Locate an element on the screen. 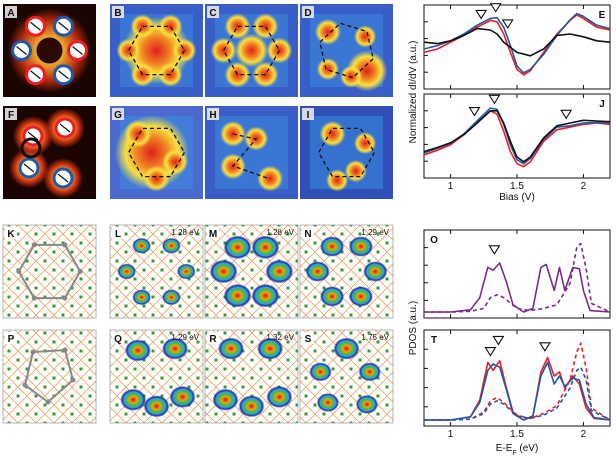 Image resolution: width=616 pixels, height=462 pixels. series-blue-dashed is located at coordinates (517, 393).